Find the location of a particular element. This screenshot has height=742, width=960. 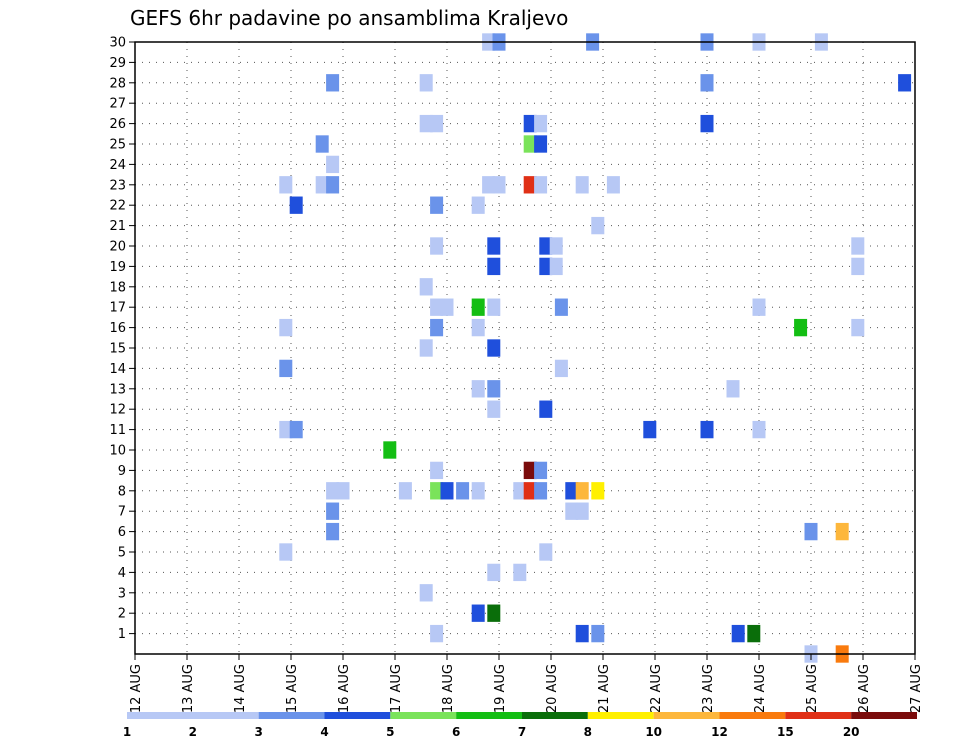

y-tick-label: 17 is located at coordinates (117, 308).